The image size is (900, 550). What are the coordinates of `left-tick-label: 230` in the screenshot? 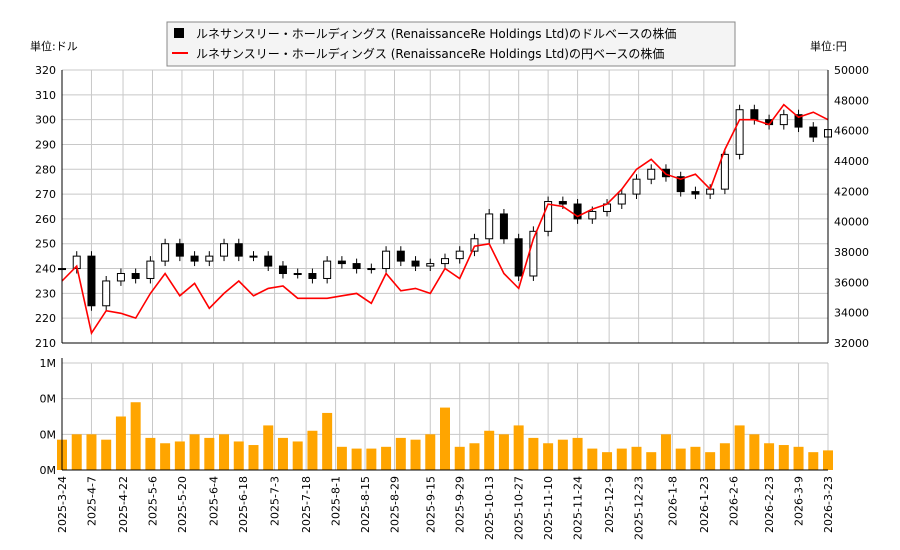 It's located at (45, 293).